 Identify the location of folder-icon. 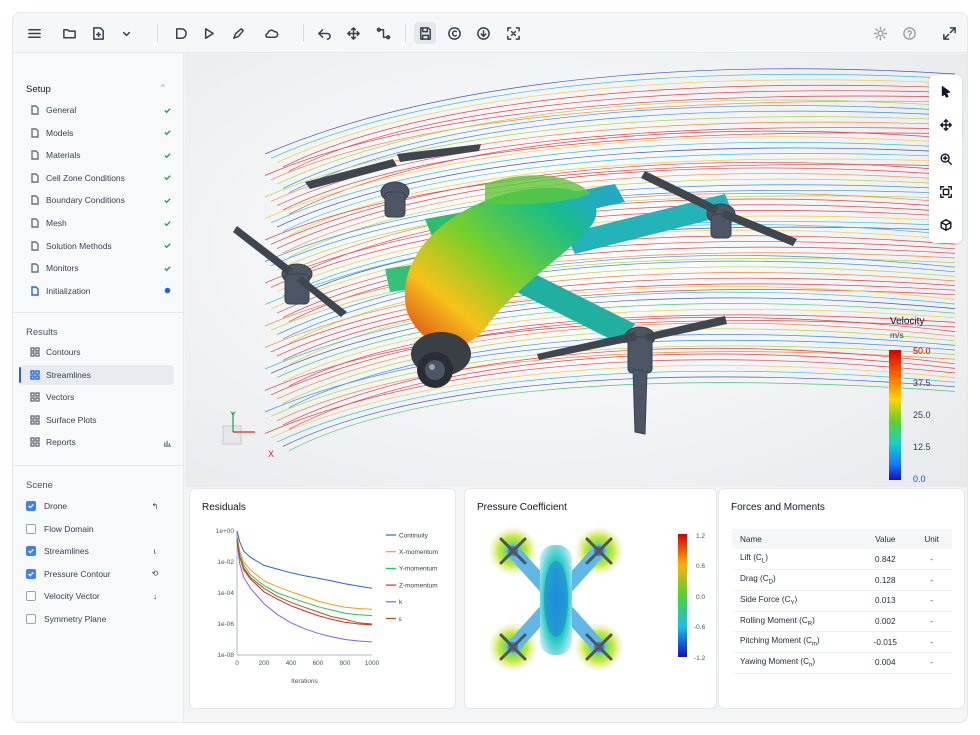
(69, 33).